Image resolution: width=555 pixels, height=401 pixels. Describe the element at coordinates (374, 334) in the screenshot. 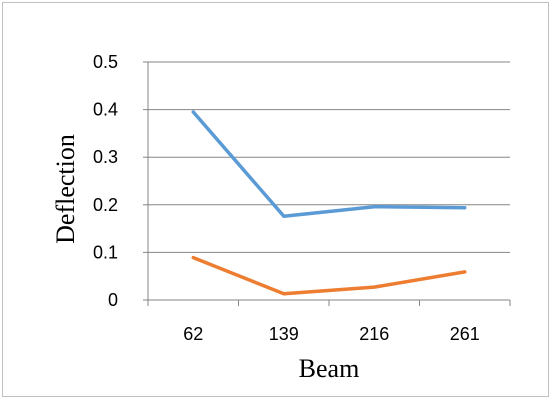

I see `x-tick-label: 216` at that location.